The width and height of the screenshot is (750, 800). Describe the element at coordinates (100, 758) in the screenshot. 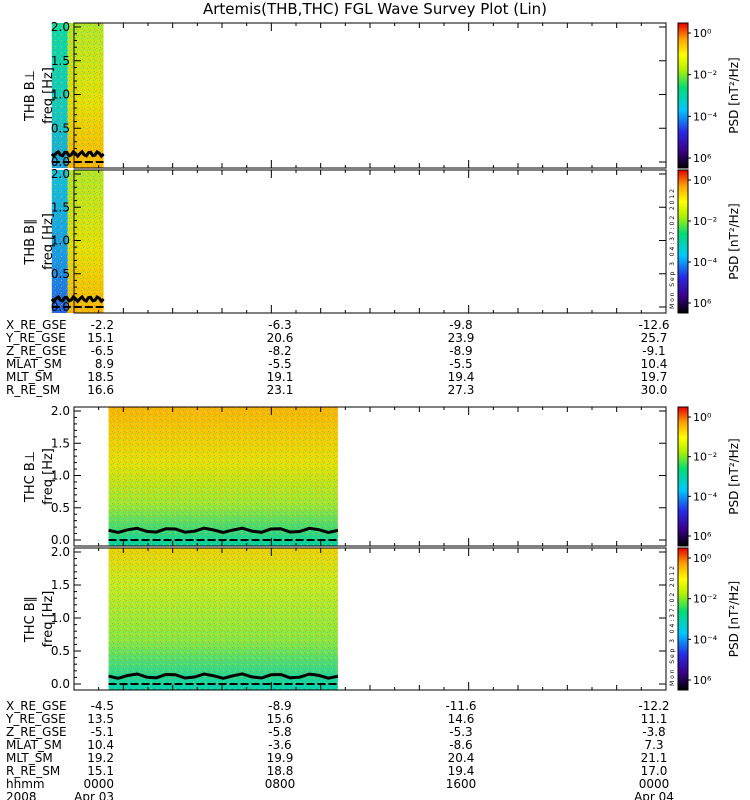

I see `ephemeris-value: 19.2` at that location.